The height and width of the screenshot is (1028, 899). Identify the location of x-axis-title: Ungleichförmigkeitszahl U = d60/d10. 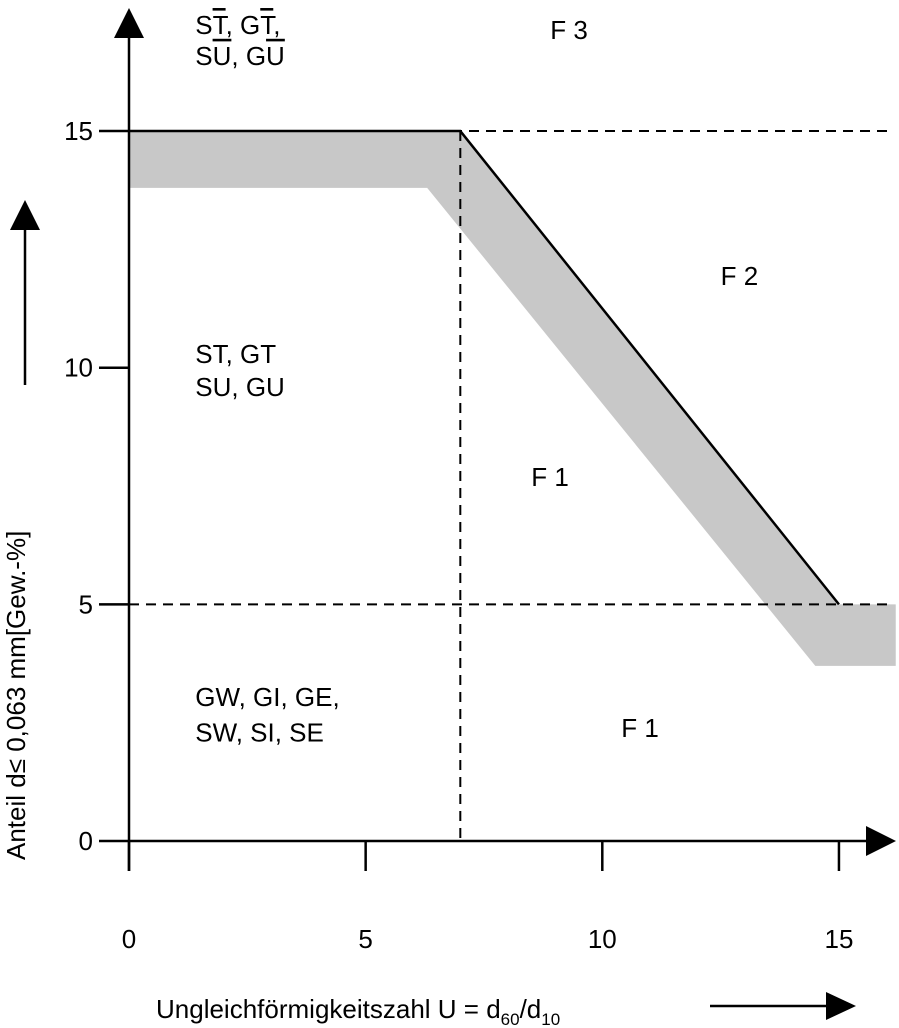
(358, 1011).